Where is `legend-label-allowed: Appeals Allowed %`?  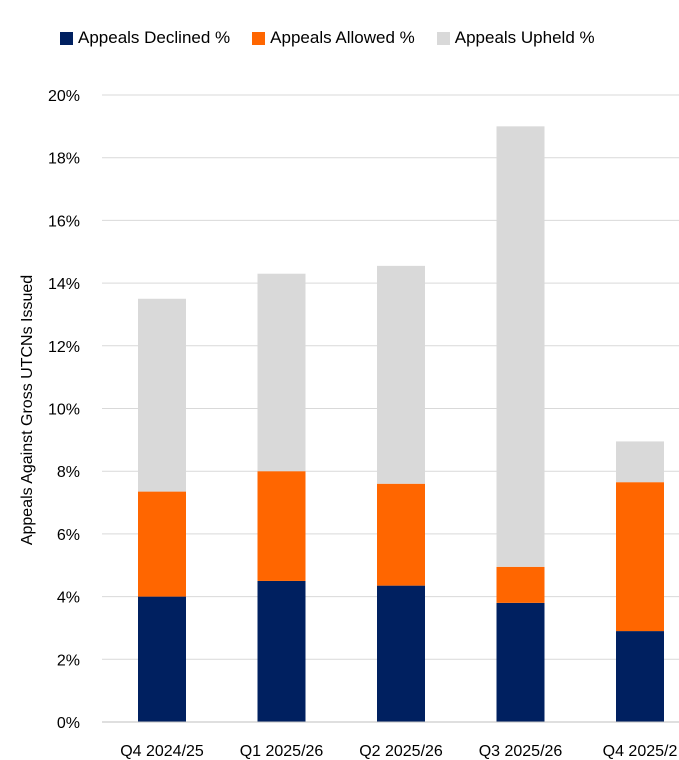
legend-label-allowed: Appeals Allowed % is located at coordinates (342, 37).